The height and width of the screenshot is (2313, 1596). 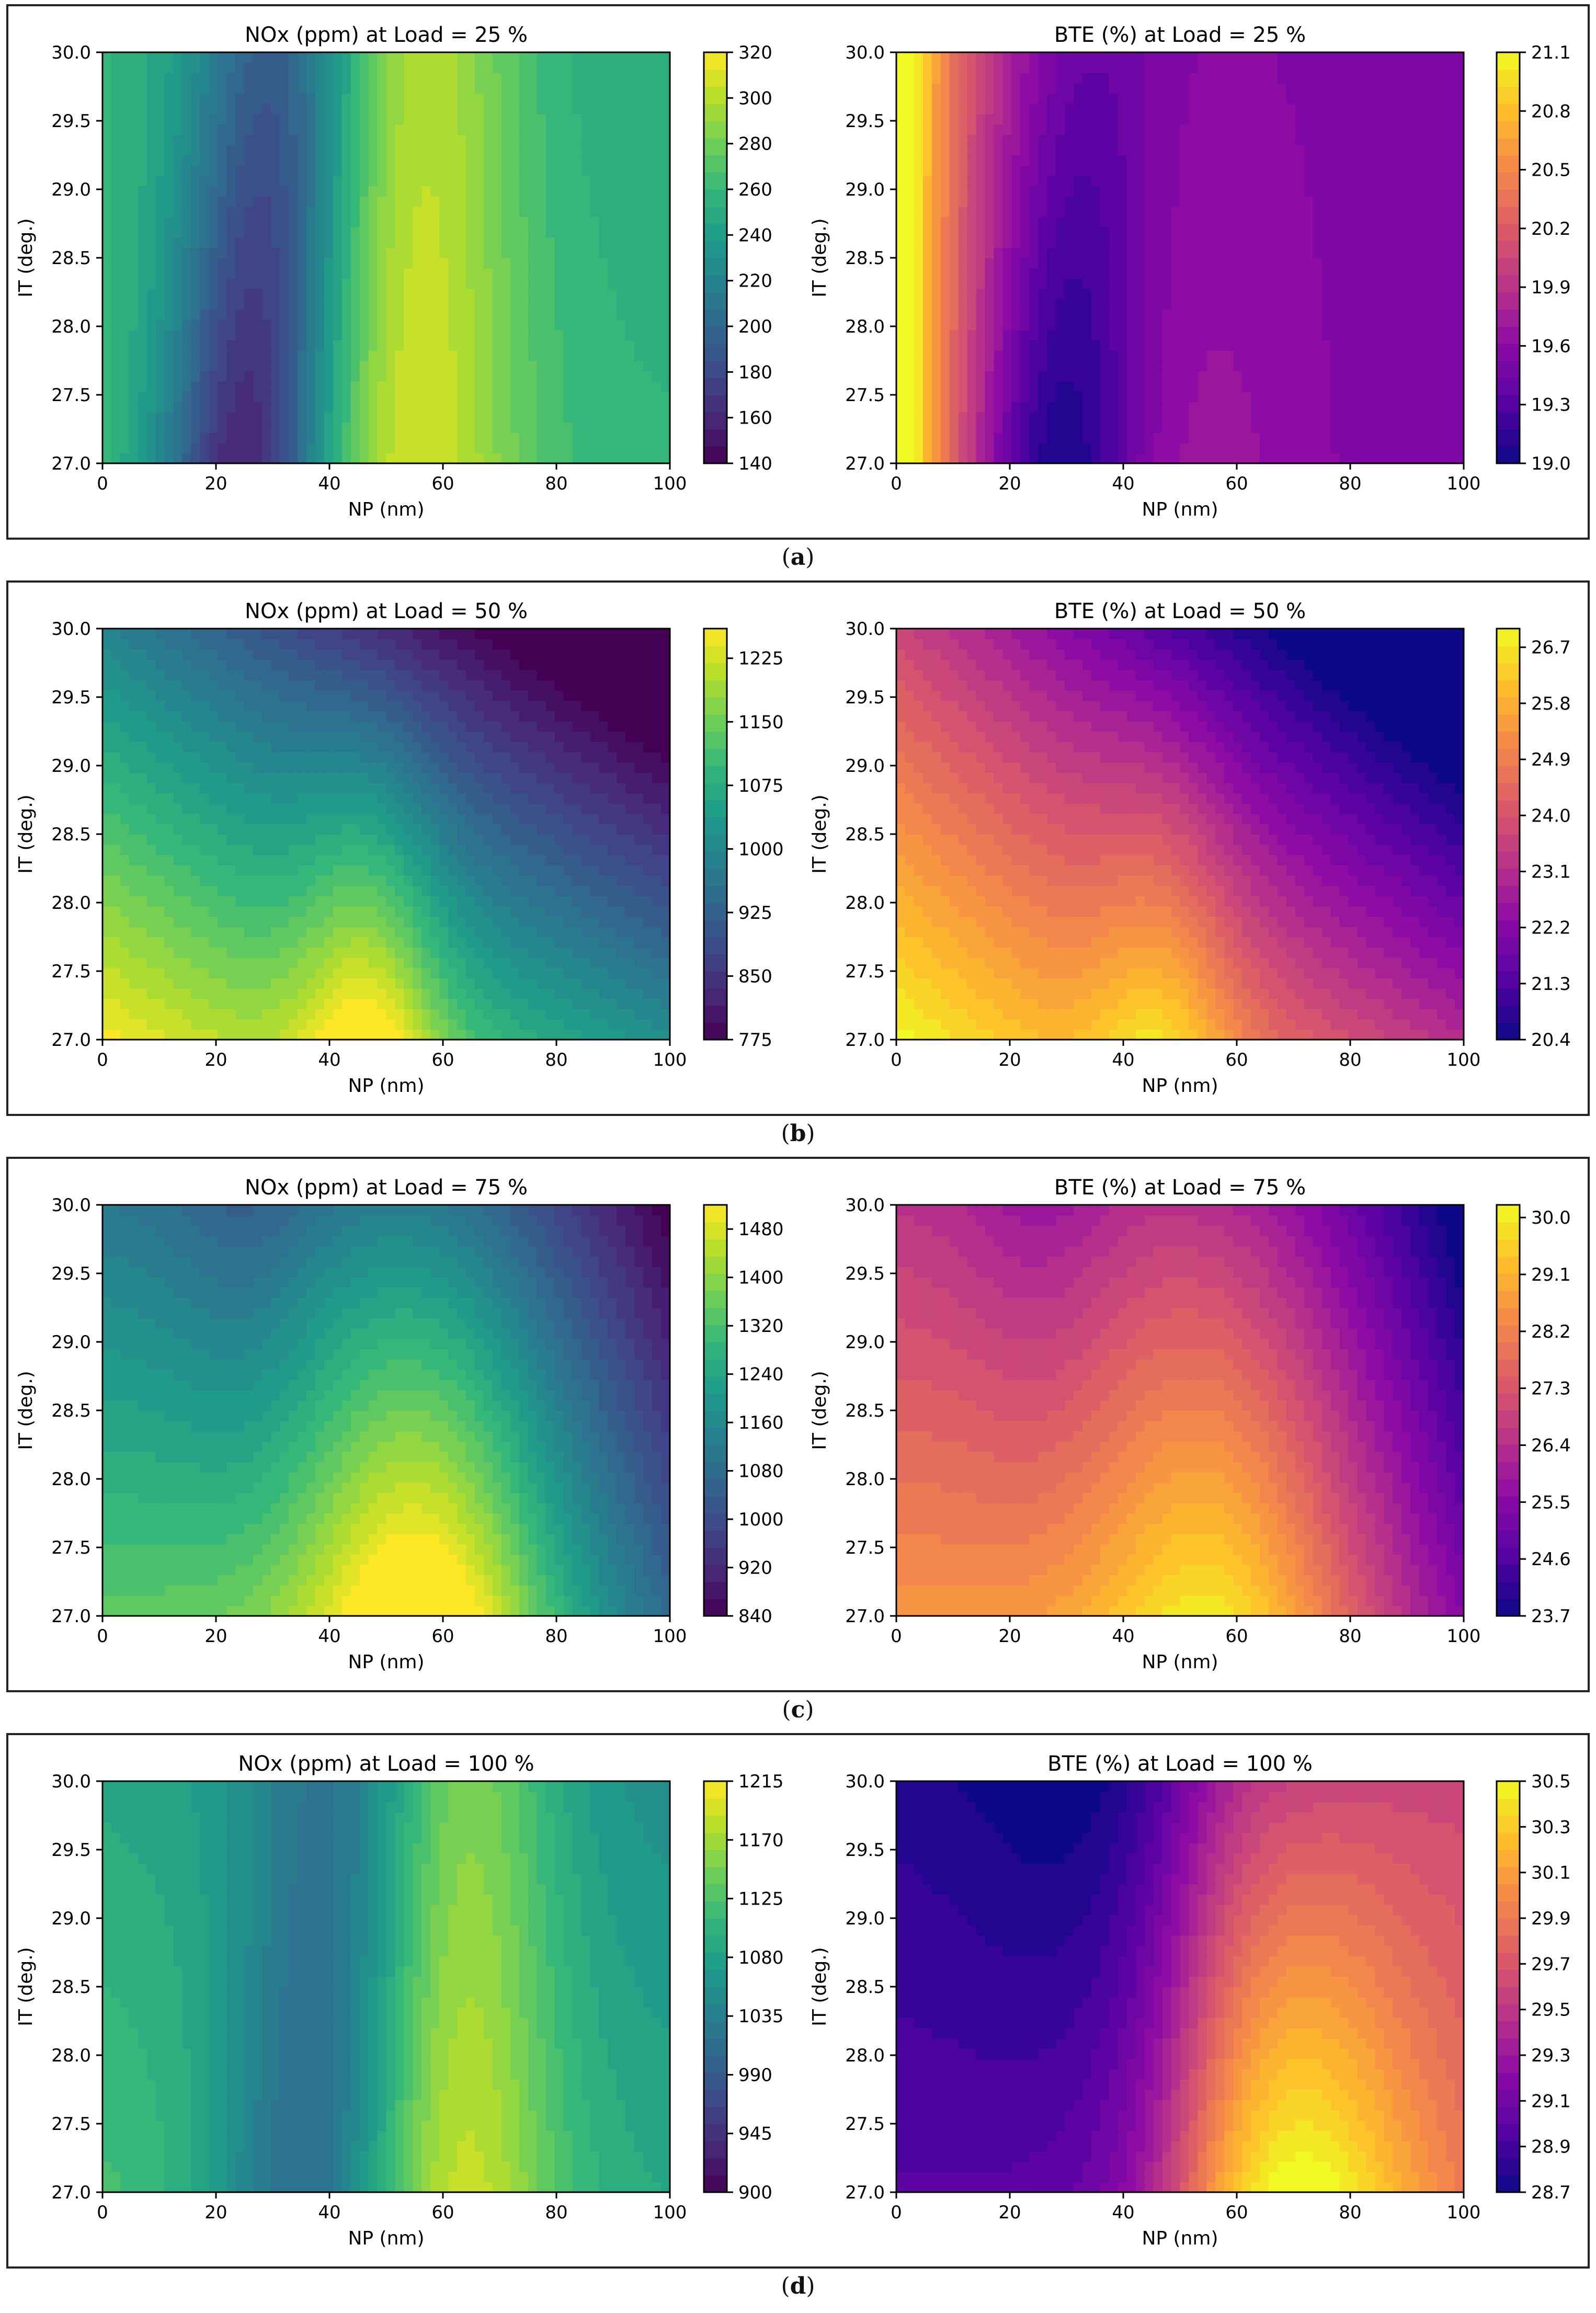 What do you see at coordinates (715, 369) in the screenshot?
I see `colorbar-band` at bounding box center [715, 369].